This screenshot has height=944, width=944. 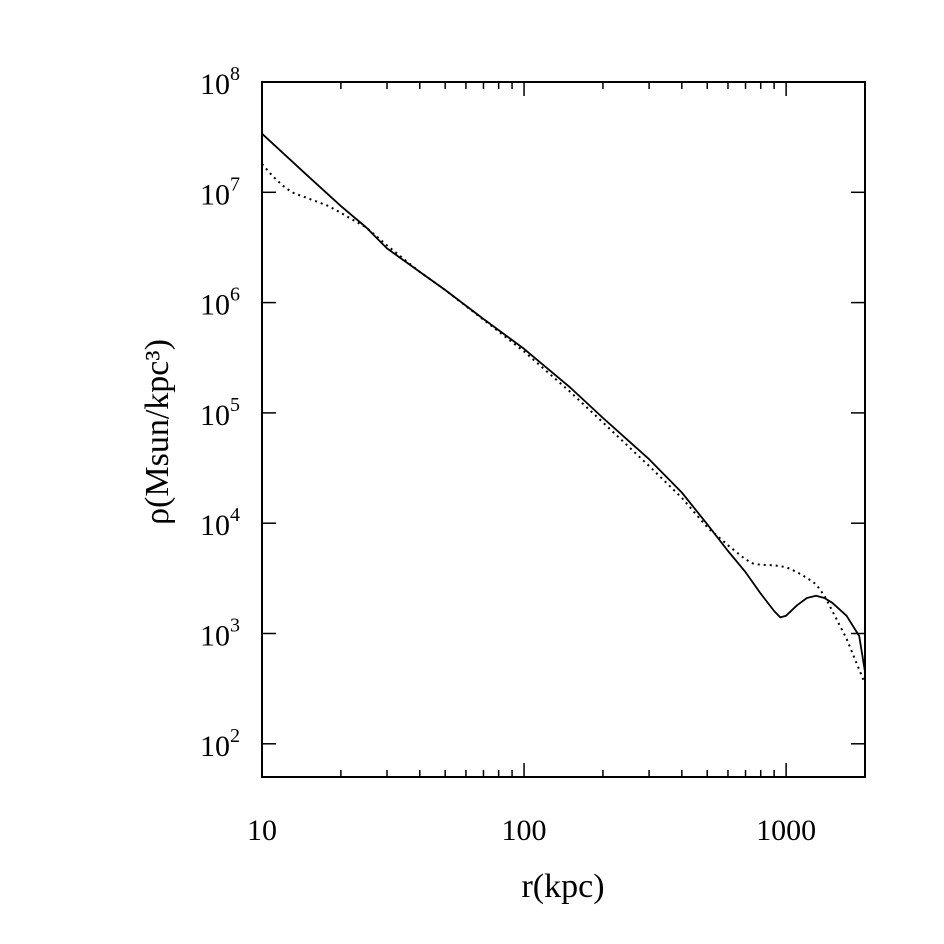 What do you see at coordinates (220, 633) in the screenshot?
I see `y-tick-label: 10³` at bounding box center [220, 633].